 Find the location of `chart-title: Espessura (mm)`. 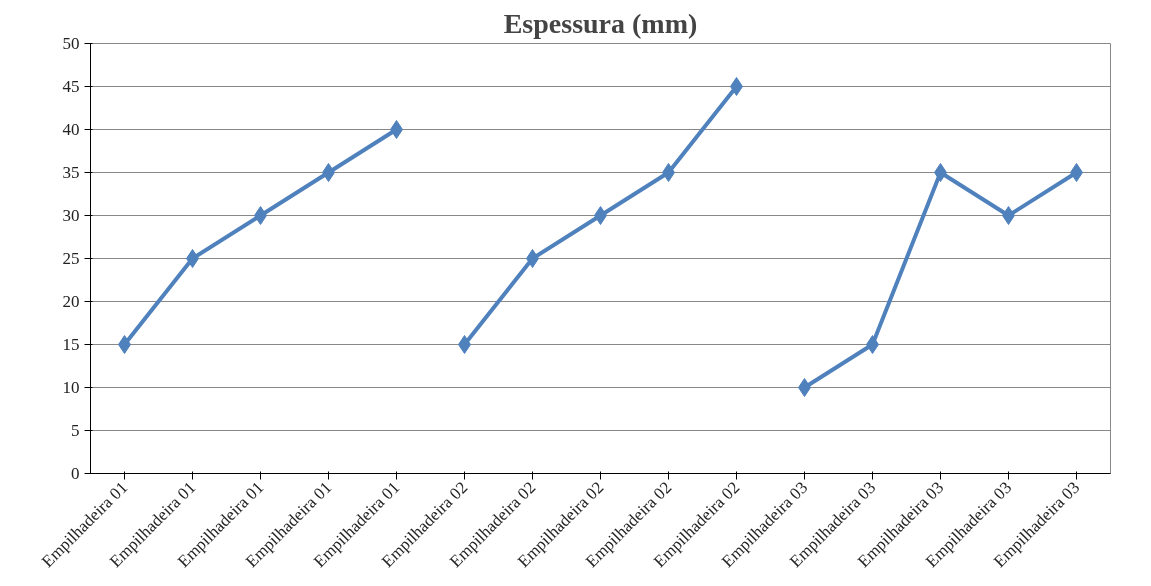

chart-title: Espessura (mm) is located at coordinates (600, 23).